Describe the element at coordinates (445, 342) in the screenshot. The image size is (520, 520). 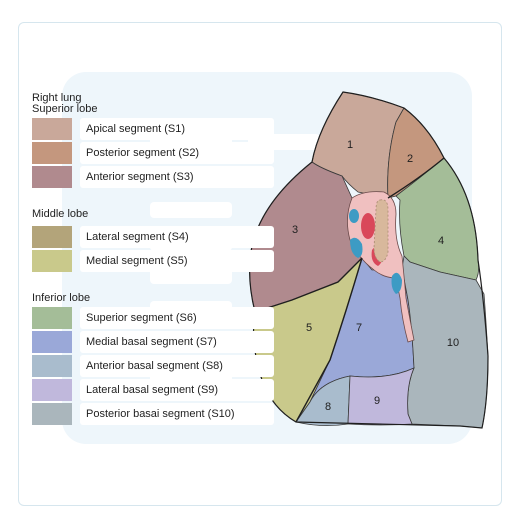
I see `segment-s10` at that location.